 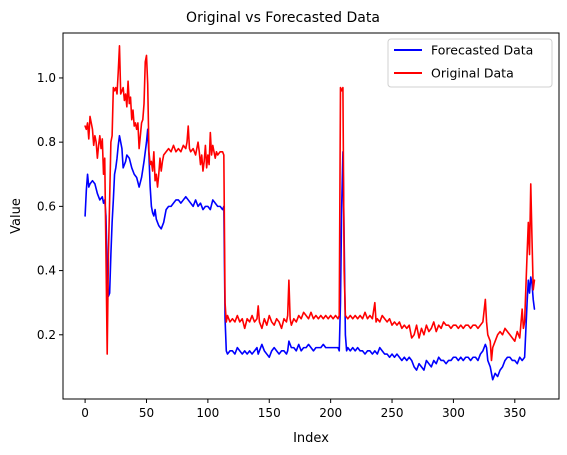 What do you see at coordinates (46, 78) in the screenshot?
I see `y-tick-label: 1.0` at bounding box center [46, 78].